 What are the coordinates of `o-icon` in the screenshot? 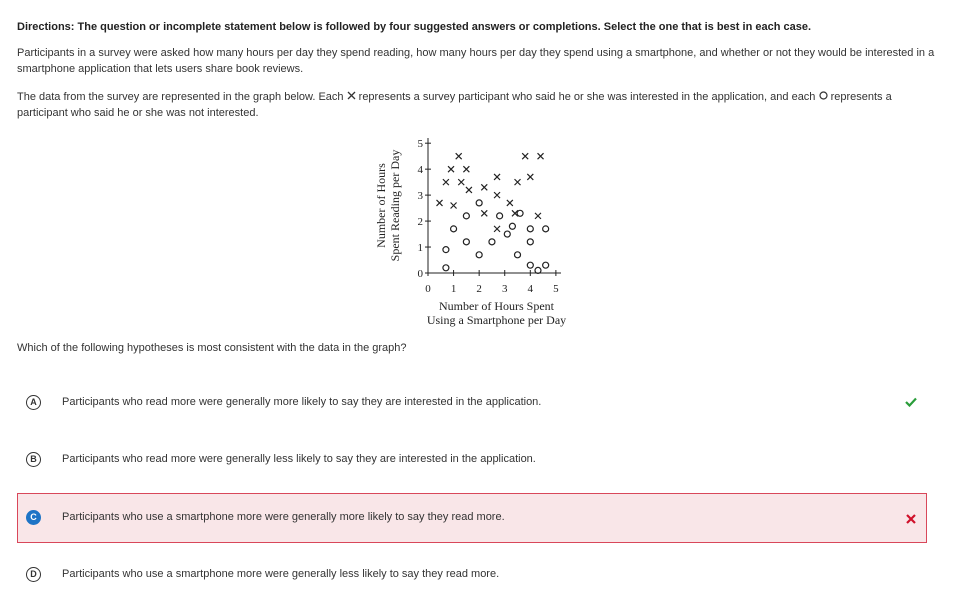 It's located at (823, 95).